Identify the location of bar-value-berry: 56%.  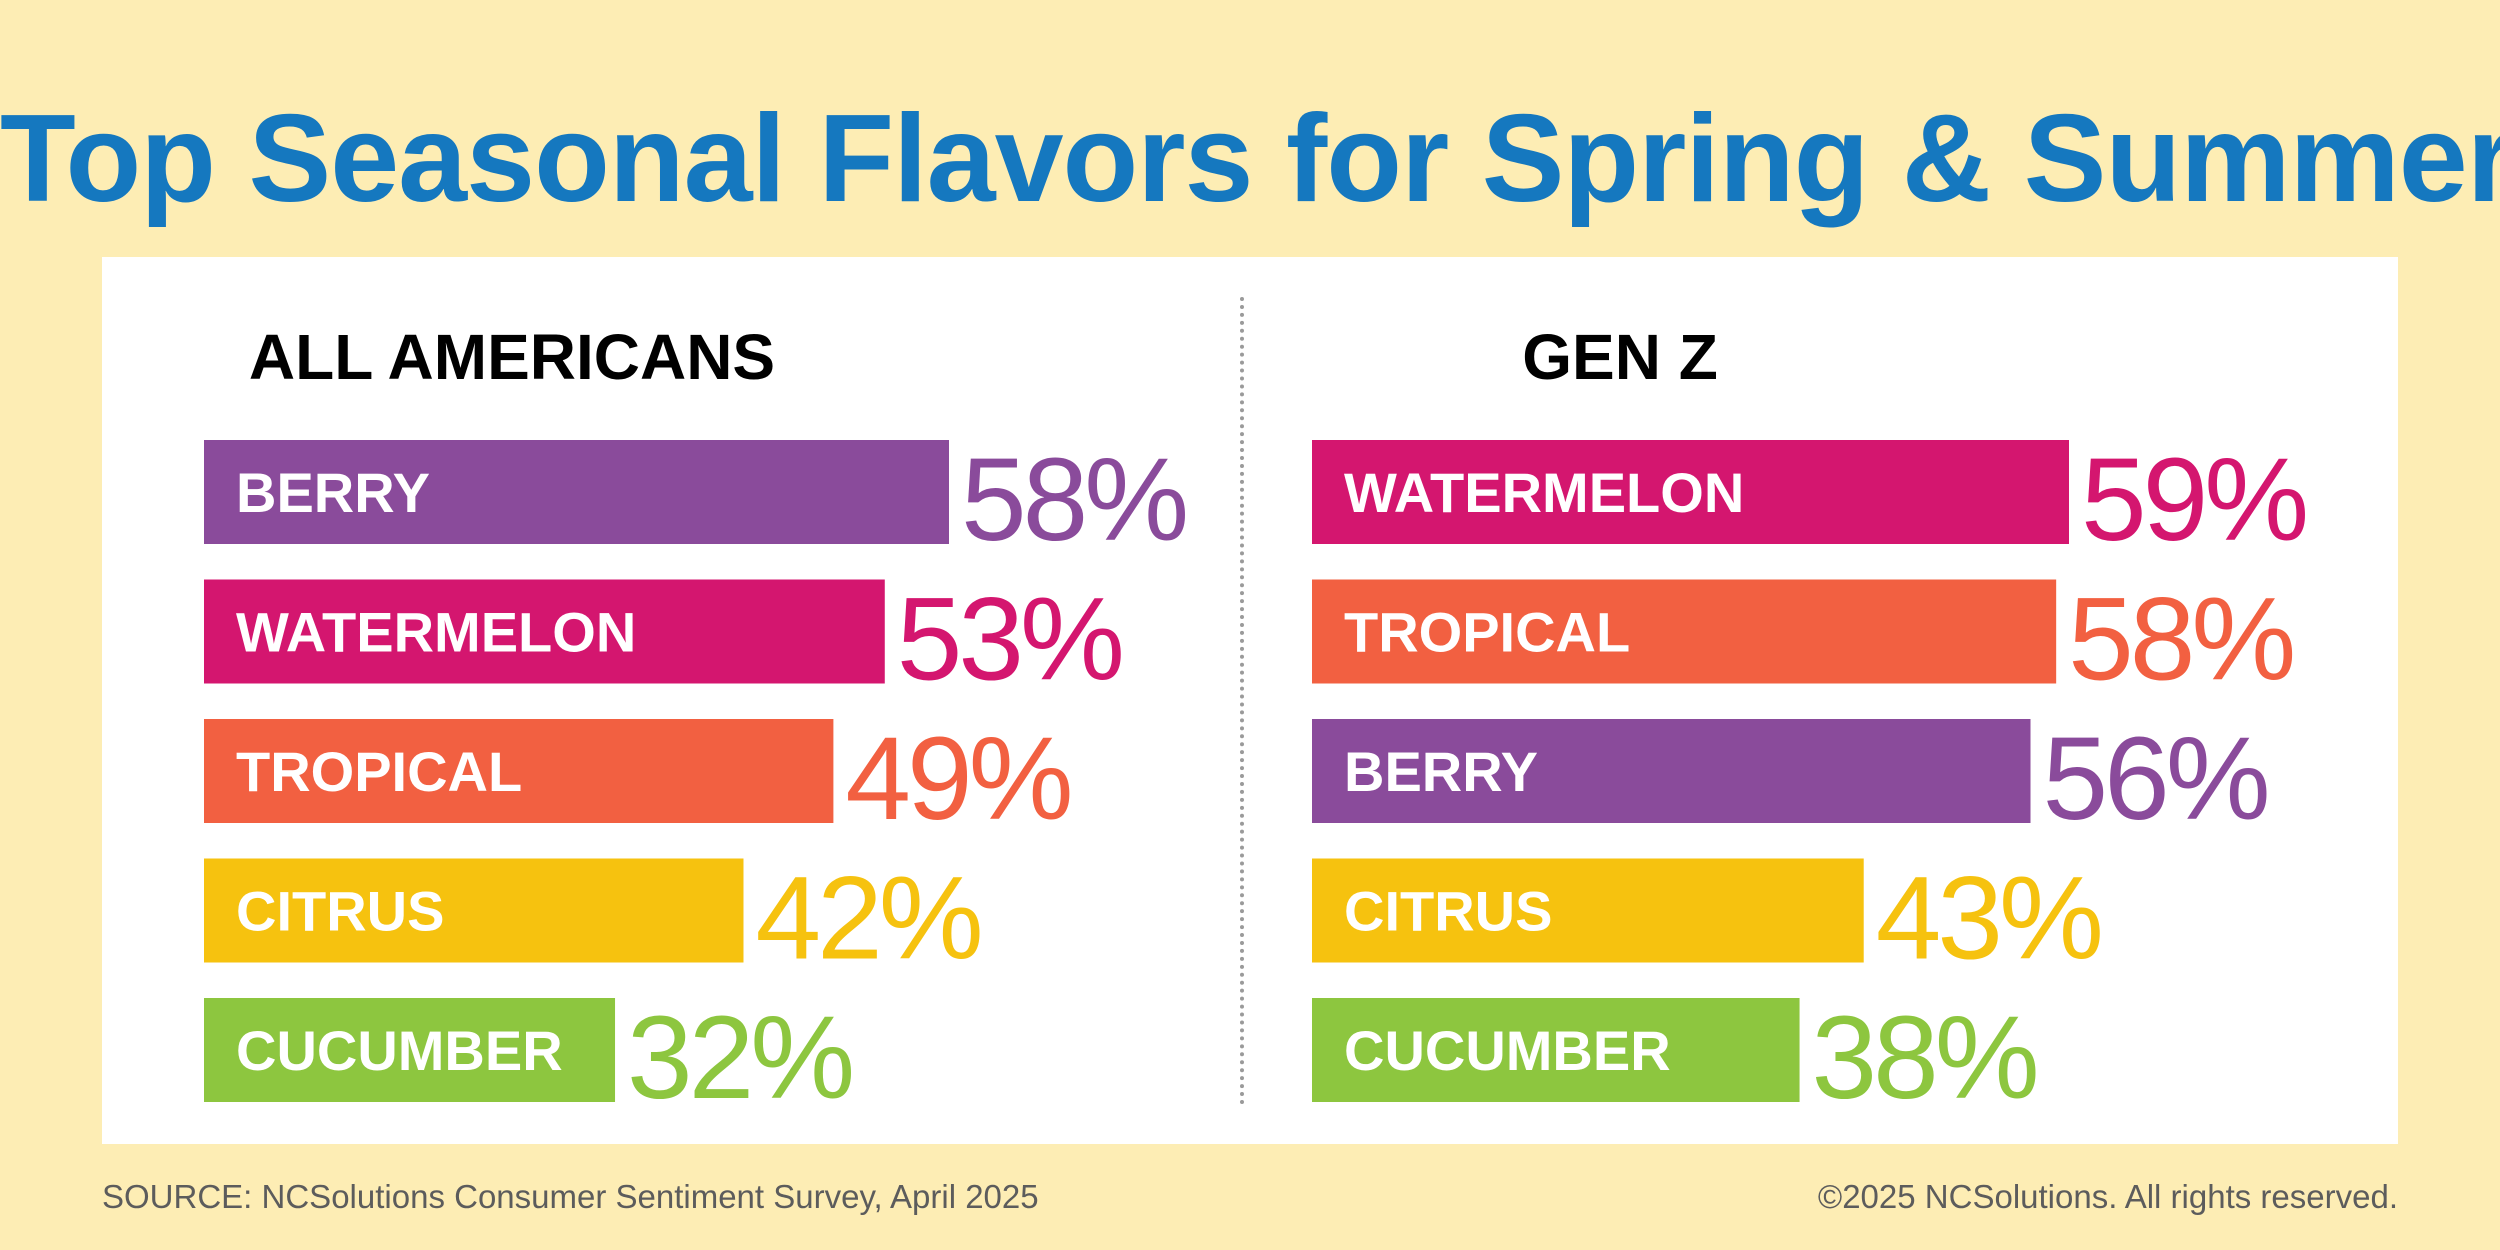
(2155, 779).